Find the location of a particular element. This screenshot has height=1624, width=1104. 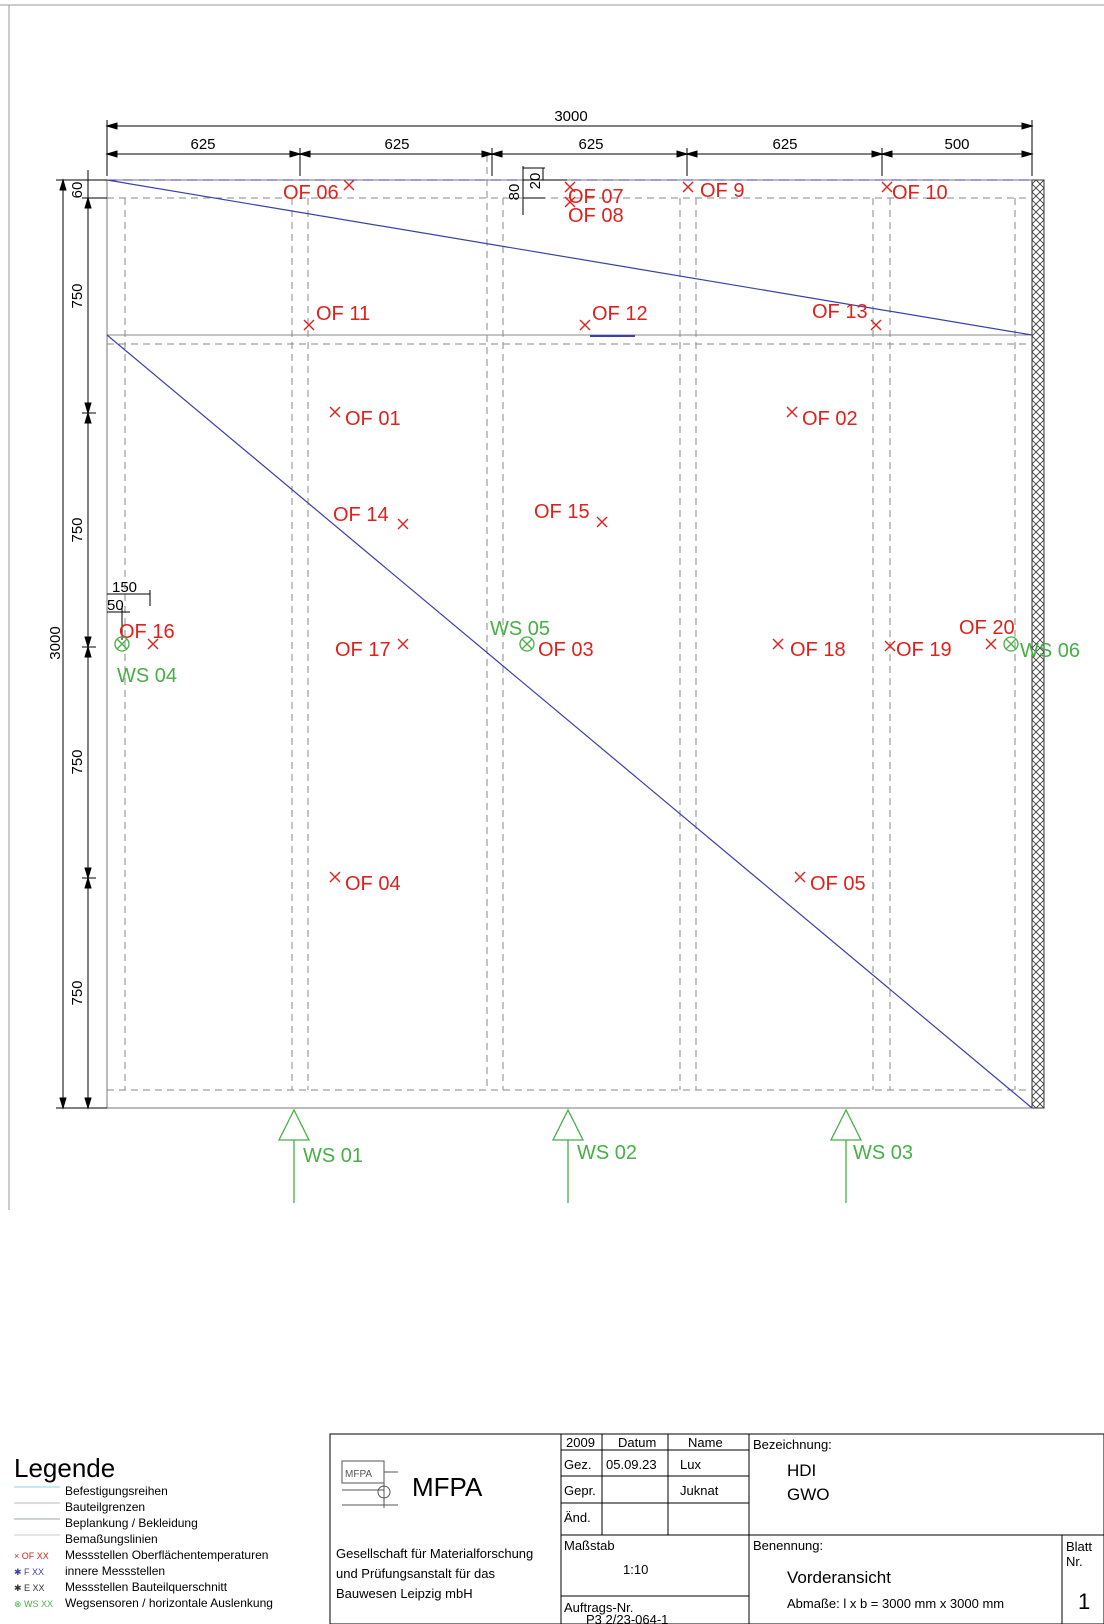

tb-massstab-label: Maßstab is located at coordinates (589, 1545).